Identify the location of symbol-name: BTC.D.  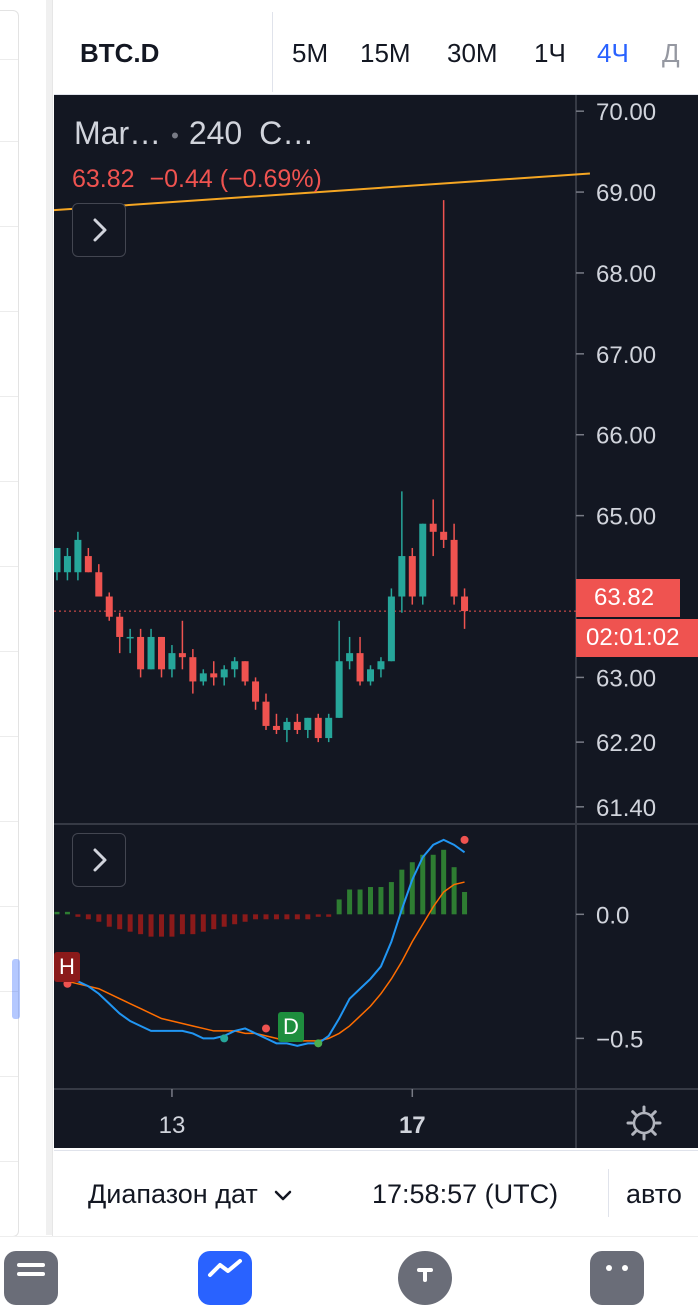
(120, 53).